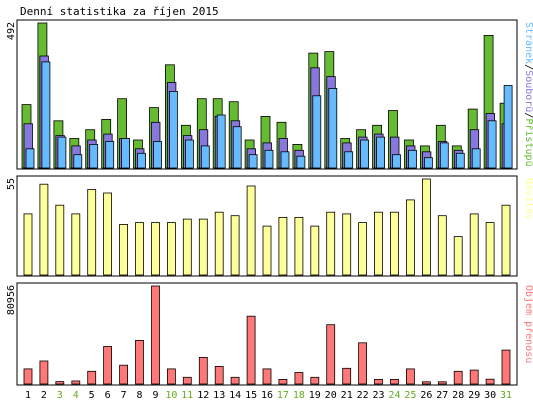 The image size is (533, 405). I want to click on day-label-31: 31, so click(506, 395).